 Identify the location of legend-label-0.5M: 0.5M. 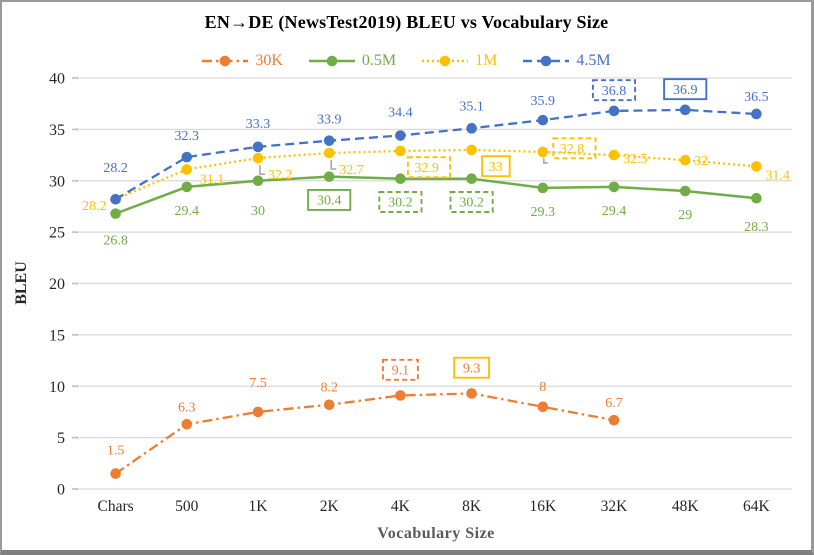
(379, 60).